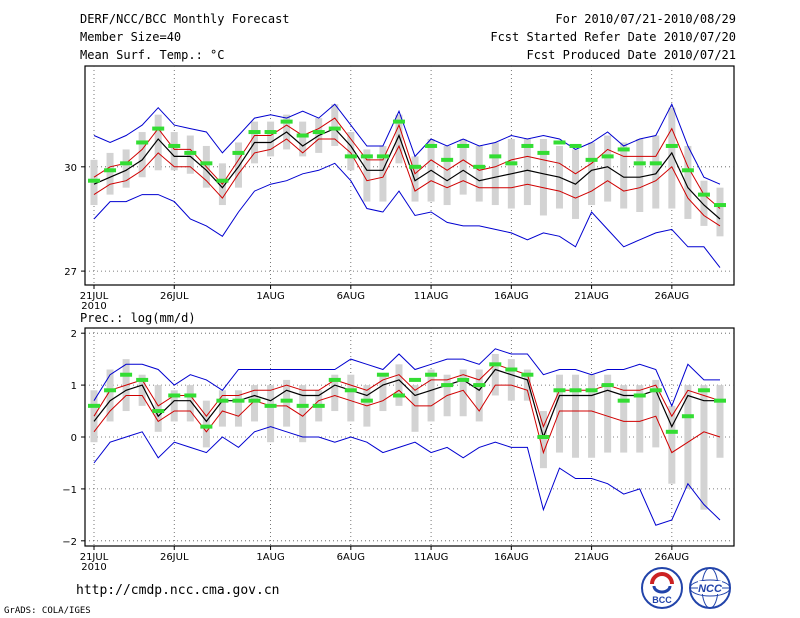 This screenshot has width=800, height=618. Describe the element at coordinates (406, 378) in the screenshot. I see `precipitation-line-max` at that location.